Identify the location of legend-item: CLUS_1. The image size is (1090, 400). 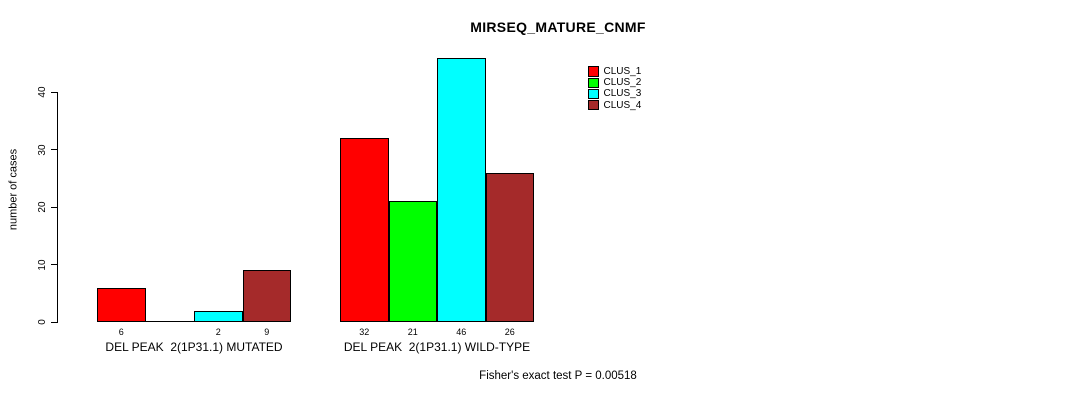
(614, 71).